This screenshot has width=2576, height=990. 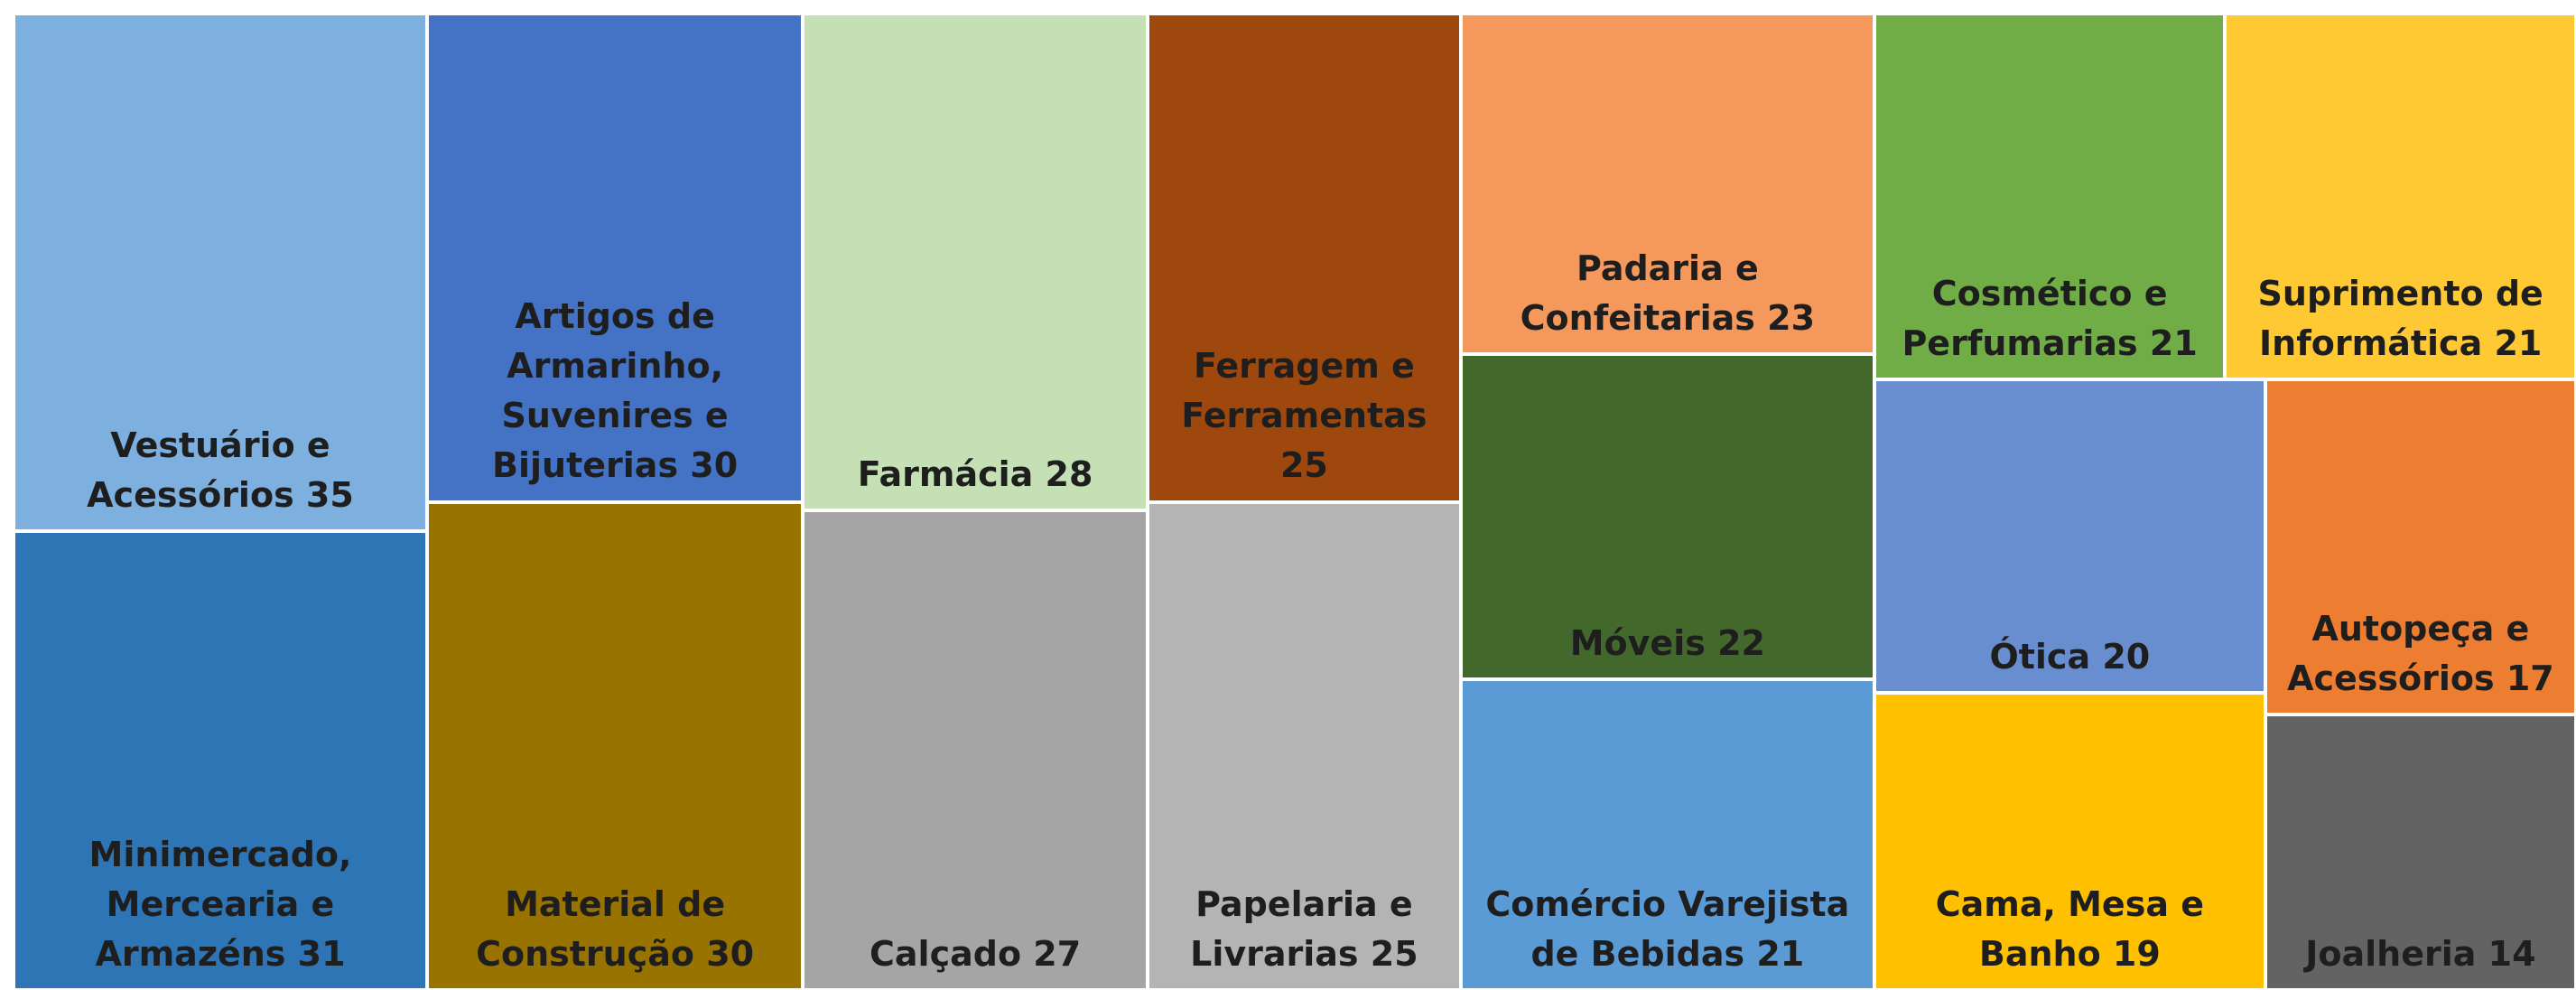 What do you see at coordinates (1057, 954) in the screenshot?
I see `value-label: 27` at bounding box center [1057, 954].